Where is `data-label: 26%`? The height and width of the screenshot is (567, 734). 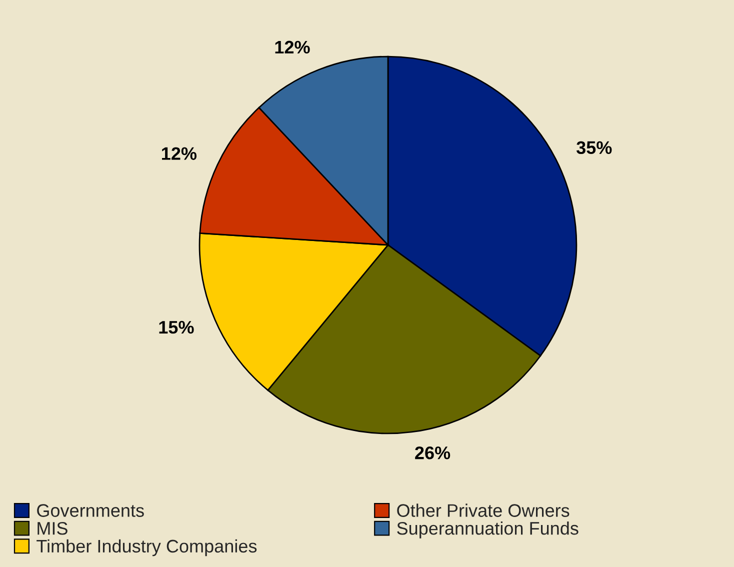
data-label: 26% is located at coordinates (432, 453).